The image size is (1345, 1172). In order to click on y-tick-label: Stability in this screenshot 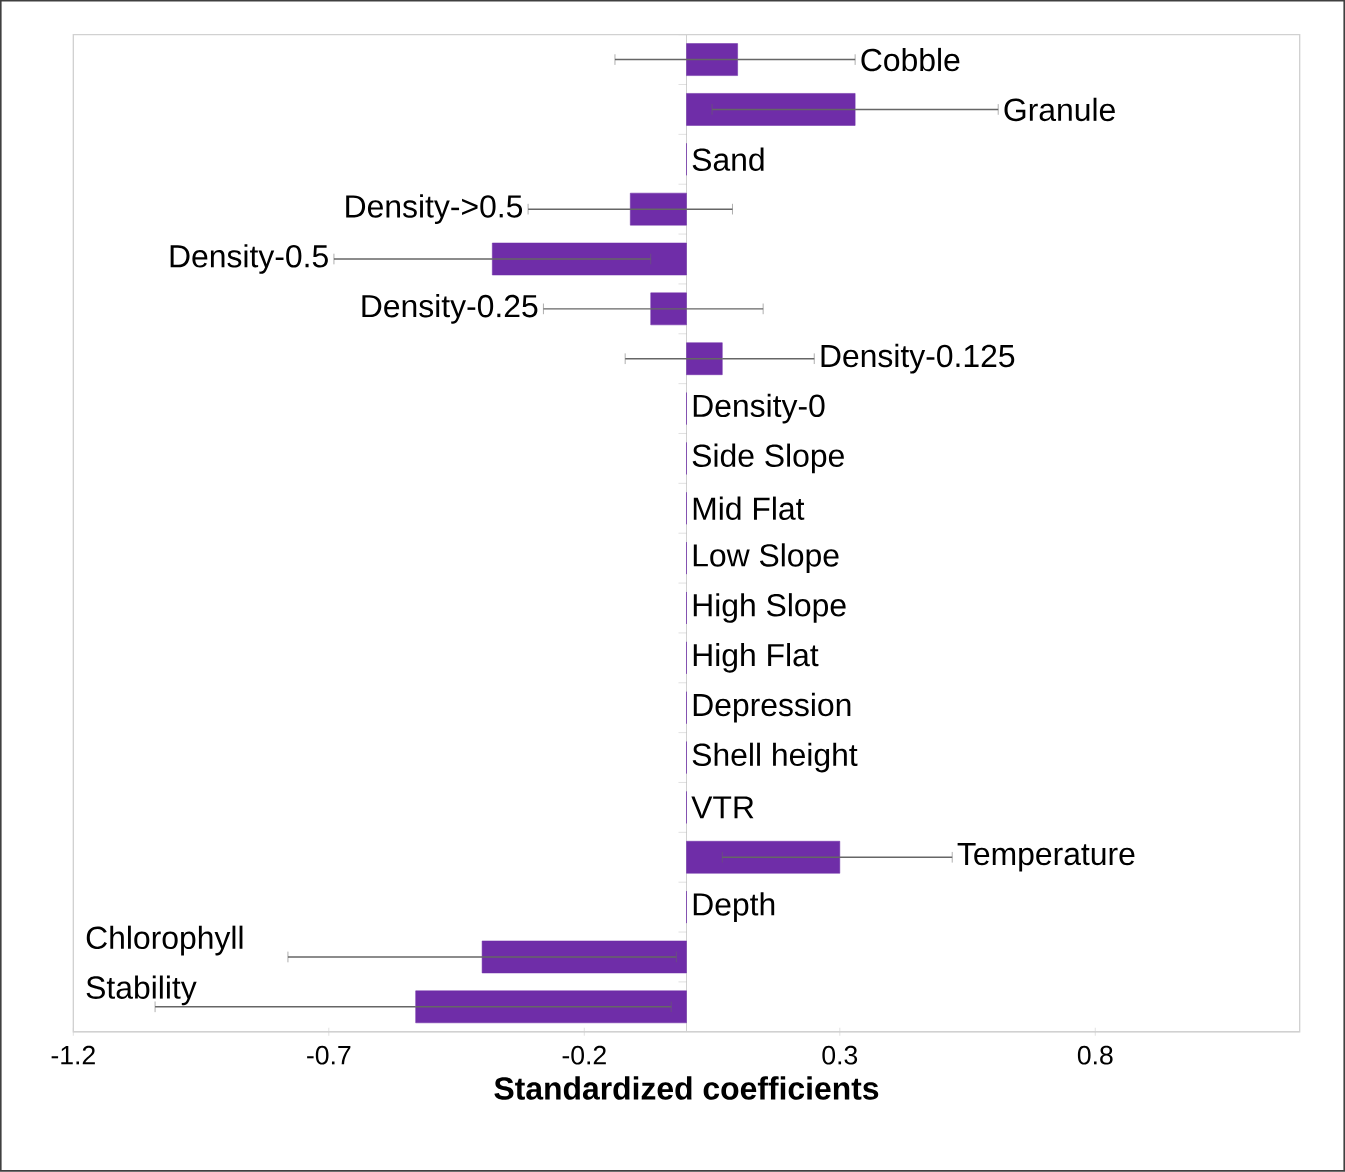, I will do `click(141, 990)`.